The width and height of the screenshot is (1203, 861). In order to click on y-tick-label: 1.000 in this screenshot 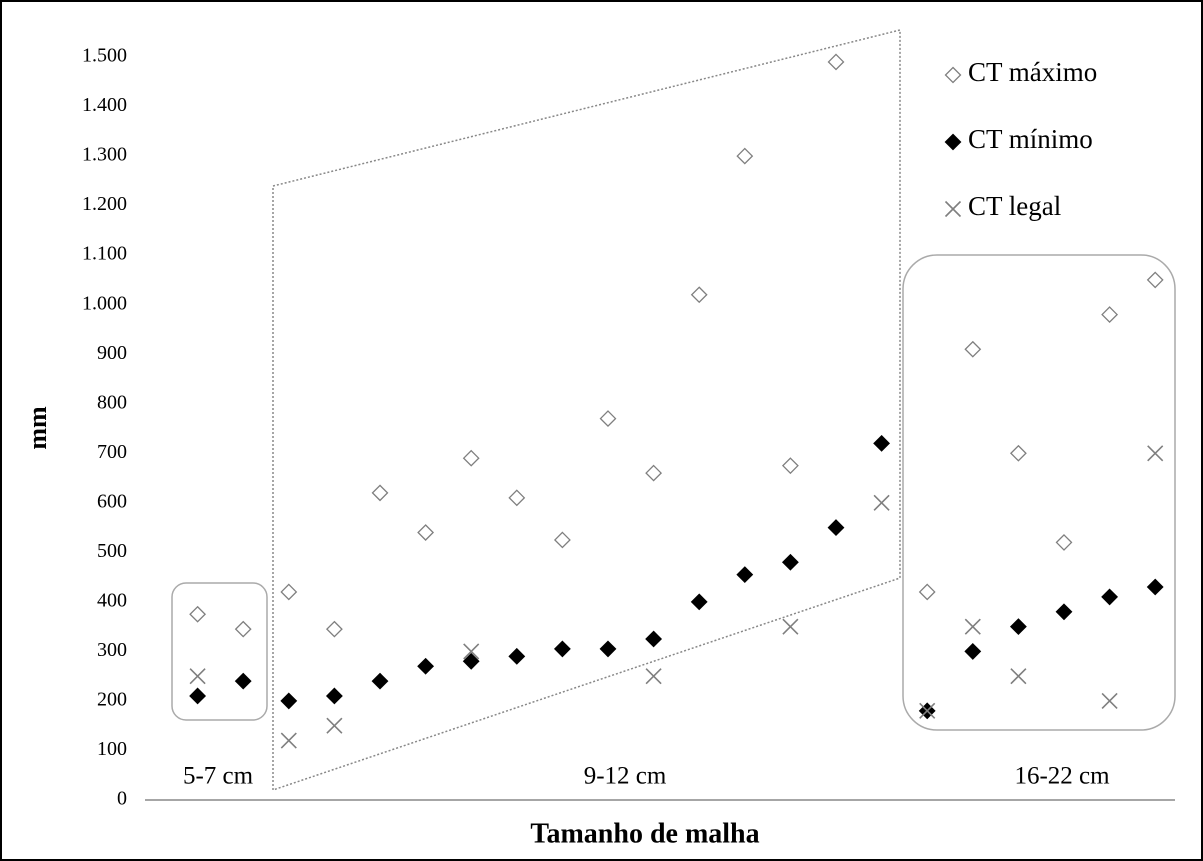, I will do `click(104, 303)`.